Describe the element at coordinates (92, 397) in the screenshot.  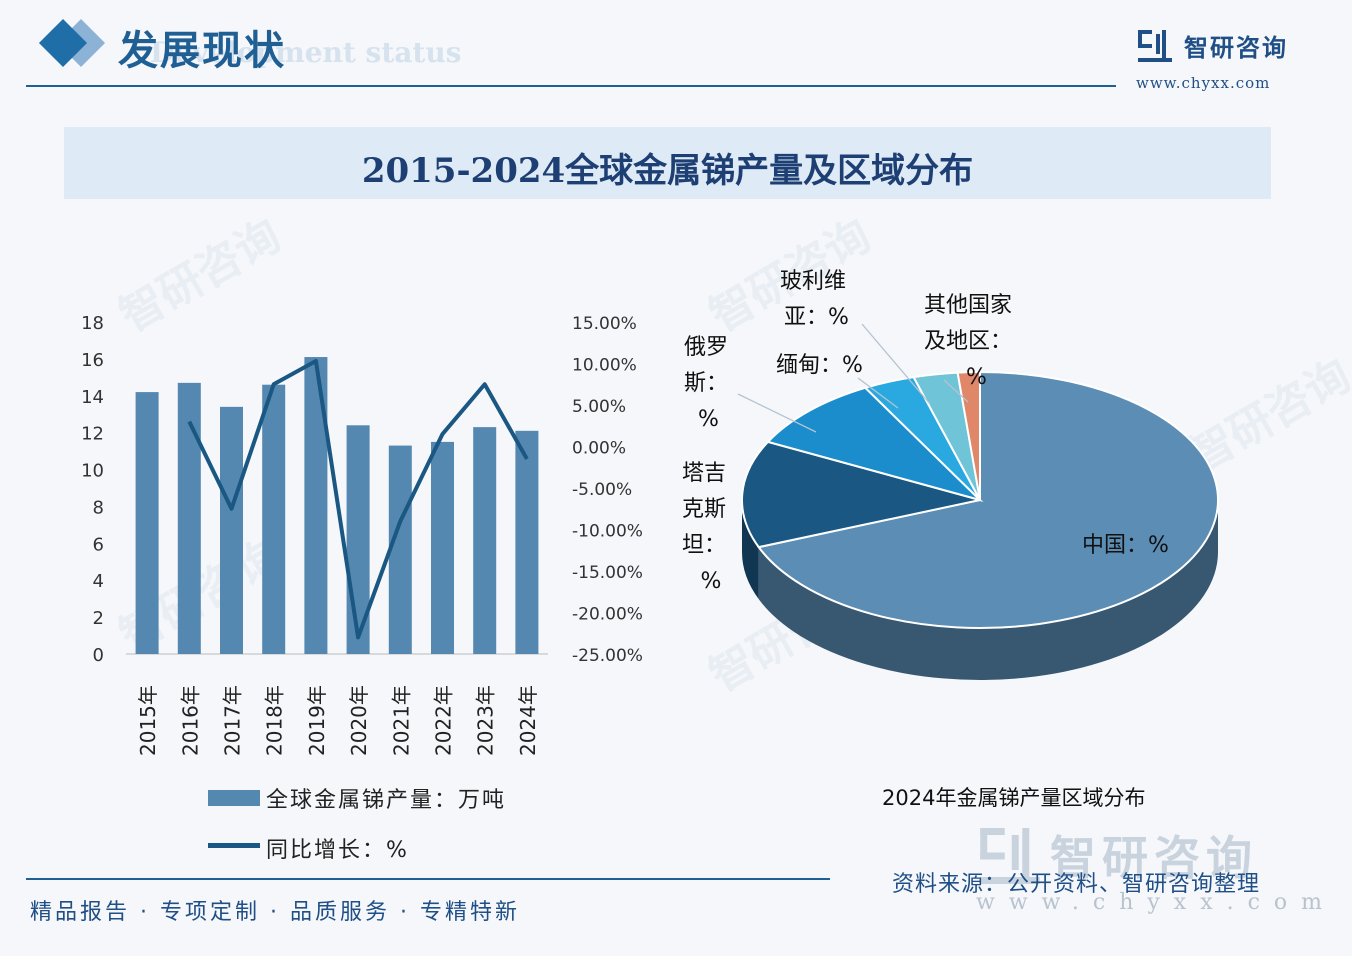
I see `y-tick-label: 14` at that location.